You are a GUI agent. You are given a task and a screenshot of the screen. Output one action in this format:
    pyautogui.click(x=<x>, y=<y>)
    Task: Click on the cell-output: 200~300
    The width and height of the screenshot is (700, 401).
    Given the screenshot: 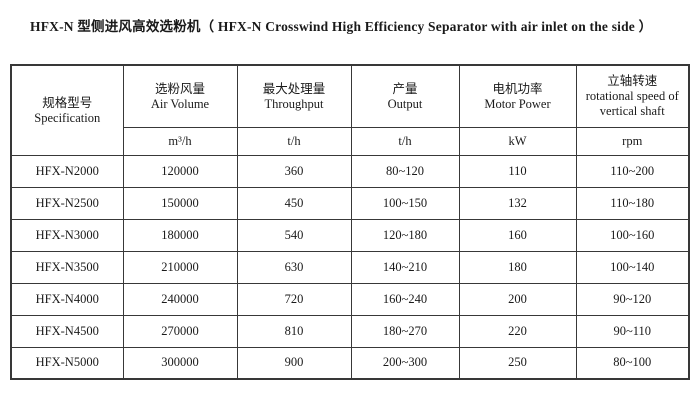 What is the action you would take?
    pyautogui.click(x=405, y=363)
    